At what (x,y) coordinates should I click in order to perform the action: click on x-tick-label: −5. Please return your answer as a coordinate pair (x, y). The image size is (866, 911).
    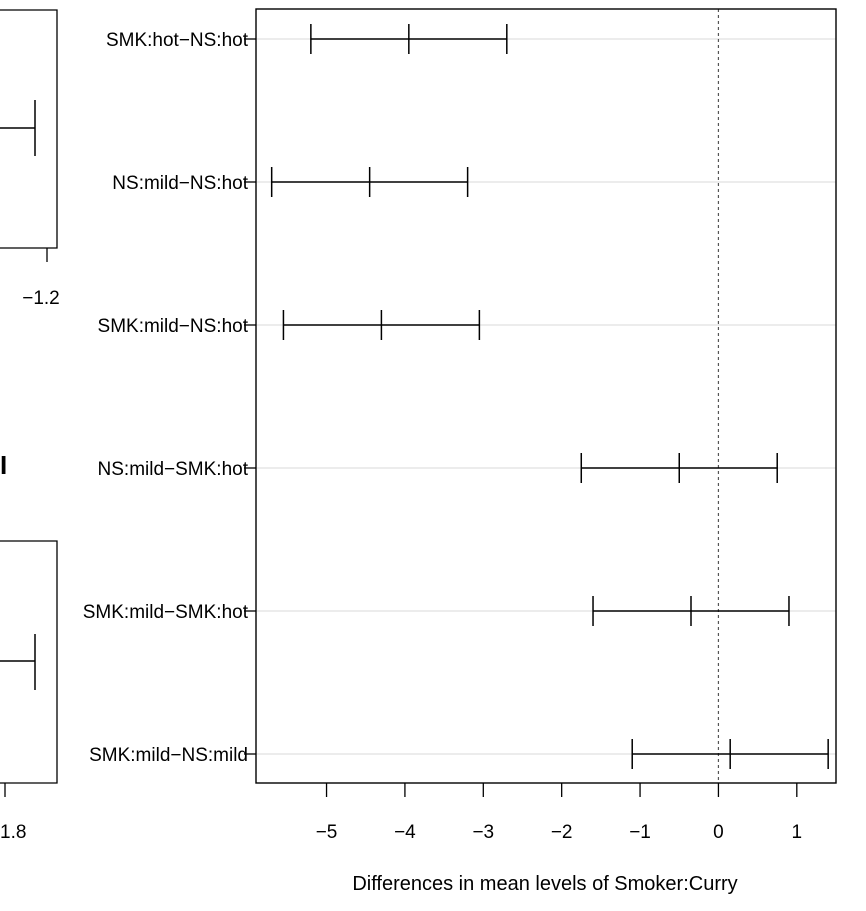
    Looking at the image, I should click on (327, 832).